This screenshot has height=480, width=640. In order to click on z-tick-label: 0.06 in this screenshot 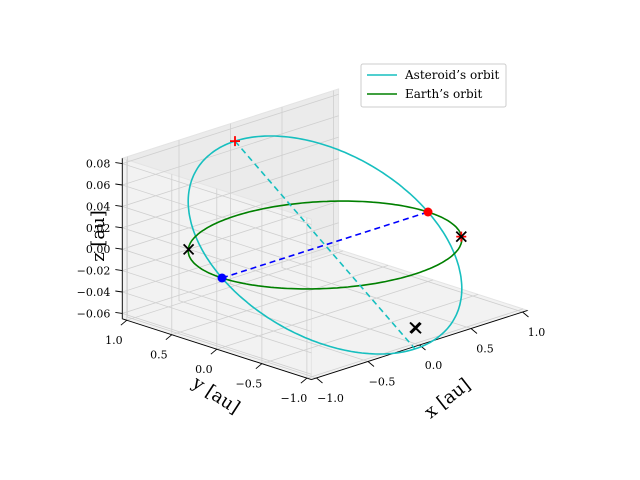, I will do `click(98, 185)`.